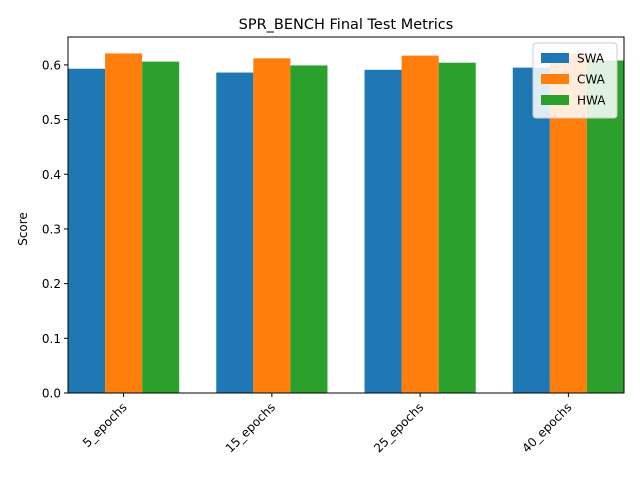  What do you see at coordinates (235, 233) in the screenshot?
I see `bar-swa-15_epochs` at bounding box center [235, 233].